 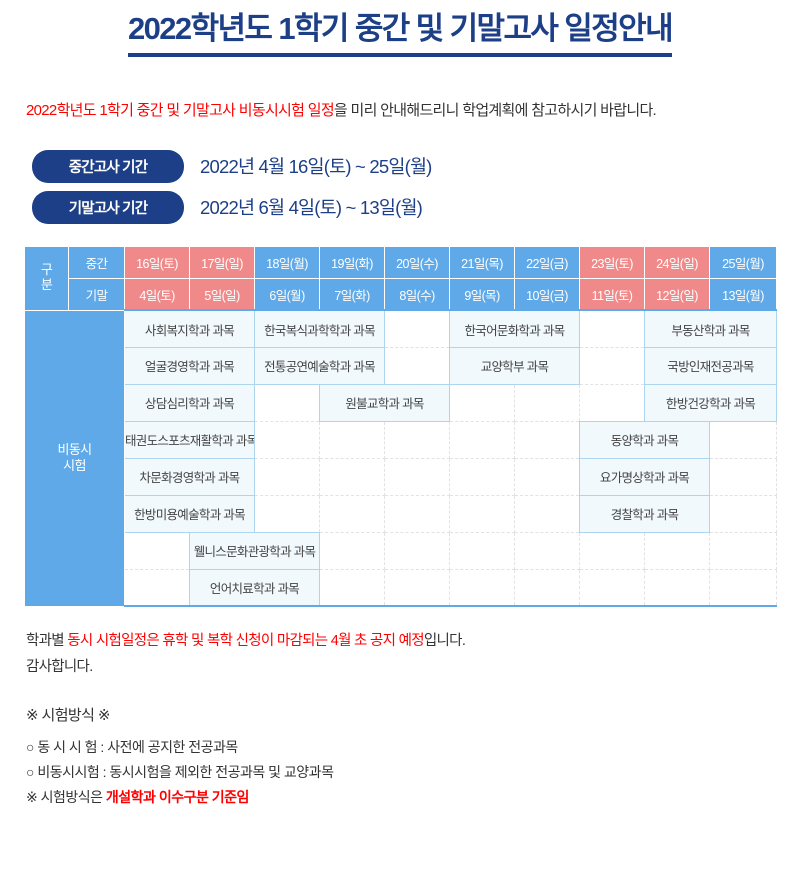 I want to click on header-date-final-1: 4일(토), so click(x=157, y=294).